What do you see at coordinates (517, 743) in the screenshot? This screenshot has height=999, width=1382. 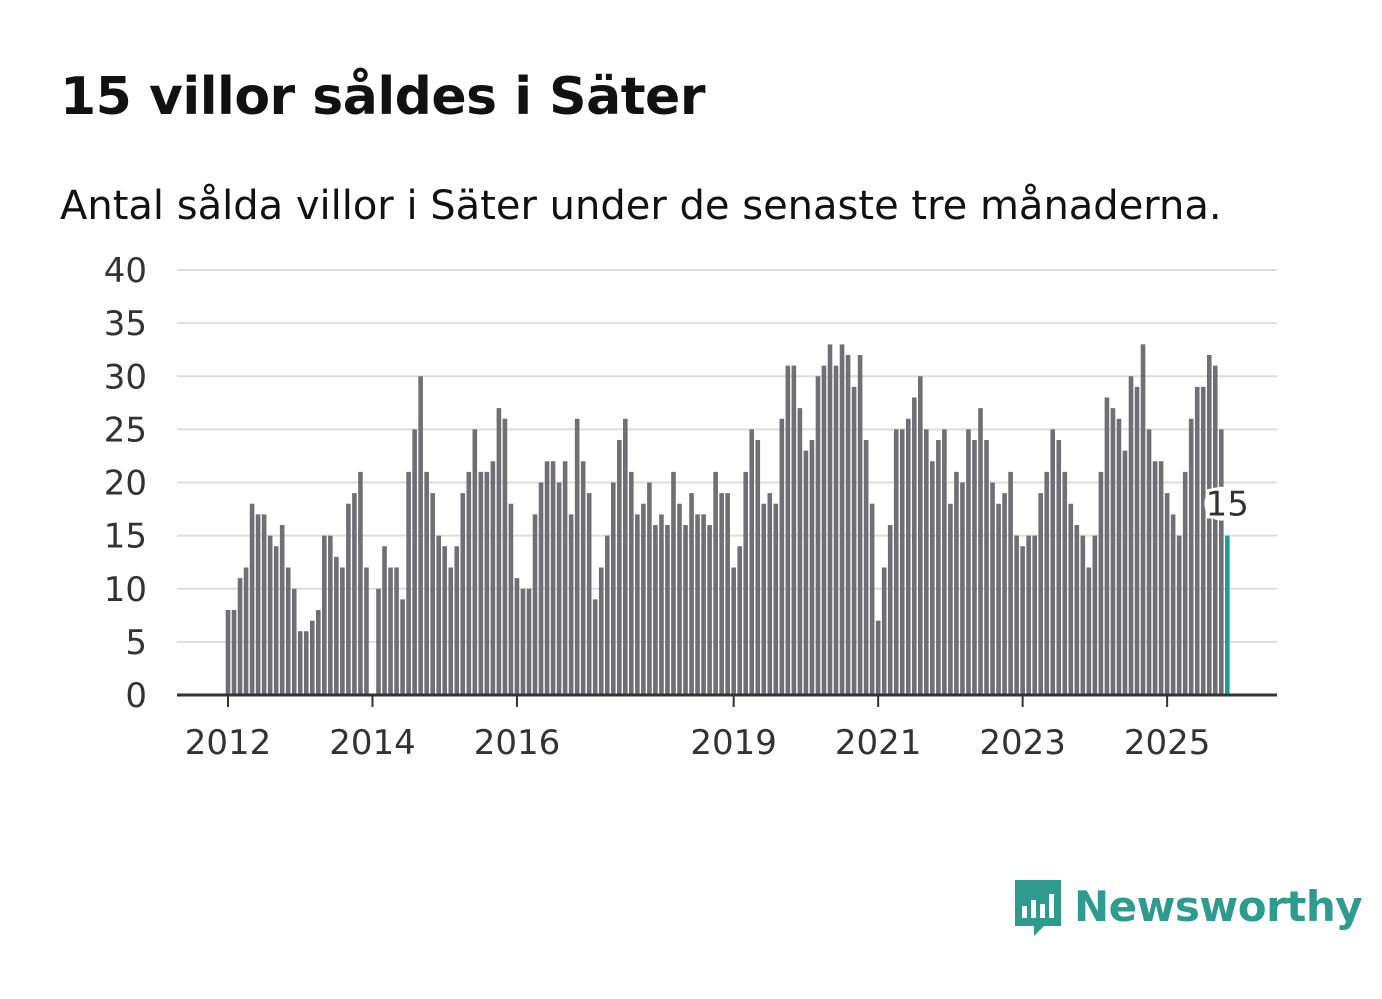 I see `x-tick-label: 2016` at bounding box center [517, 743].